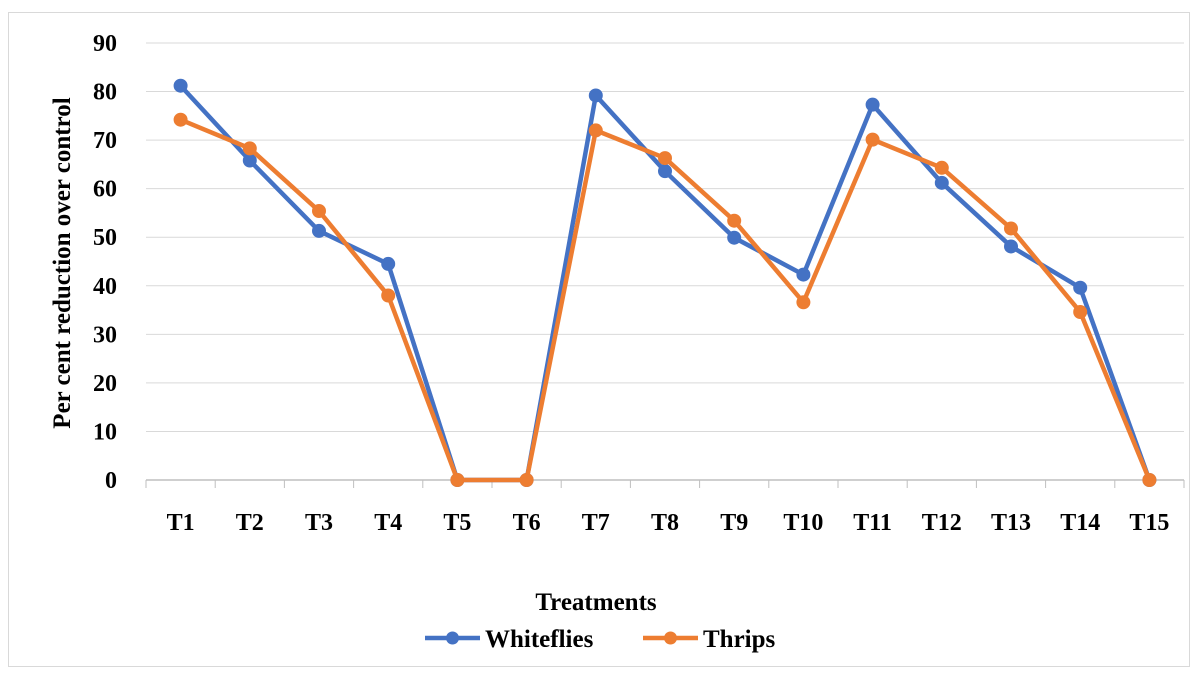 Image resolution: width=1198 pixels, height=673 pixels. What do you see at coordinates (600, 639) in the screenshot?
I see `legend: Whiteflies Thrips` at bounding box center [600, 639].